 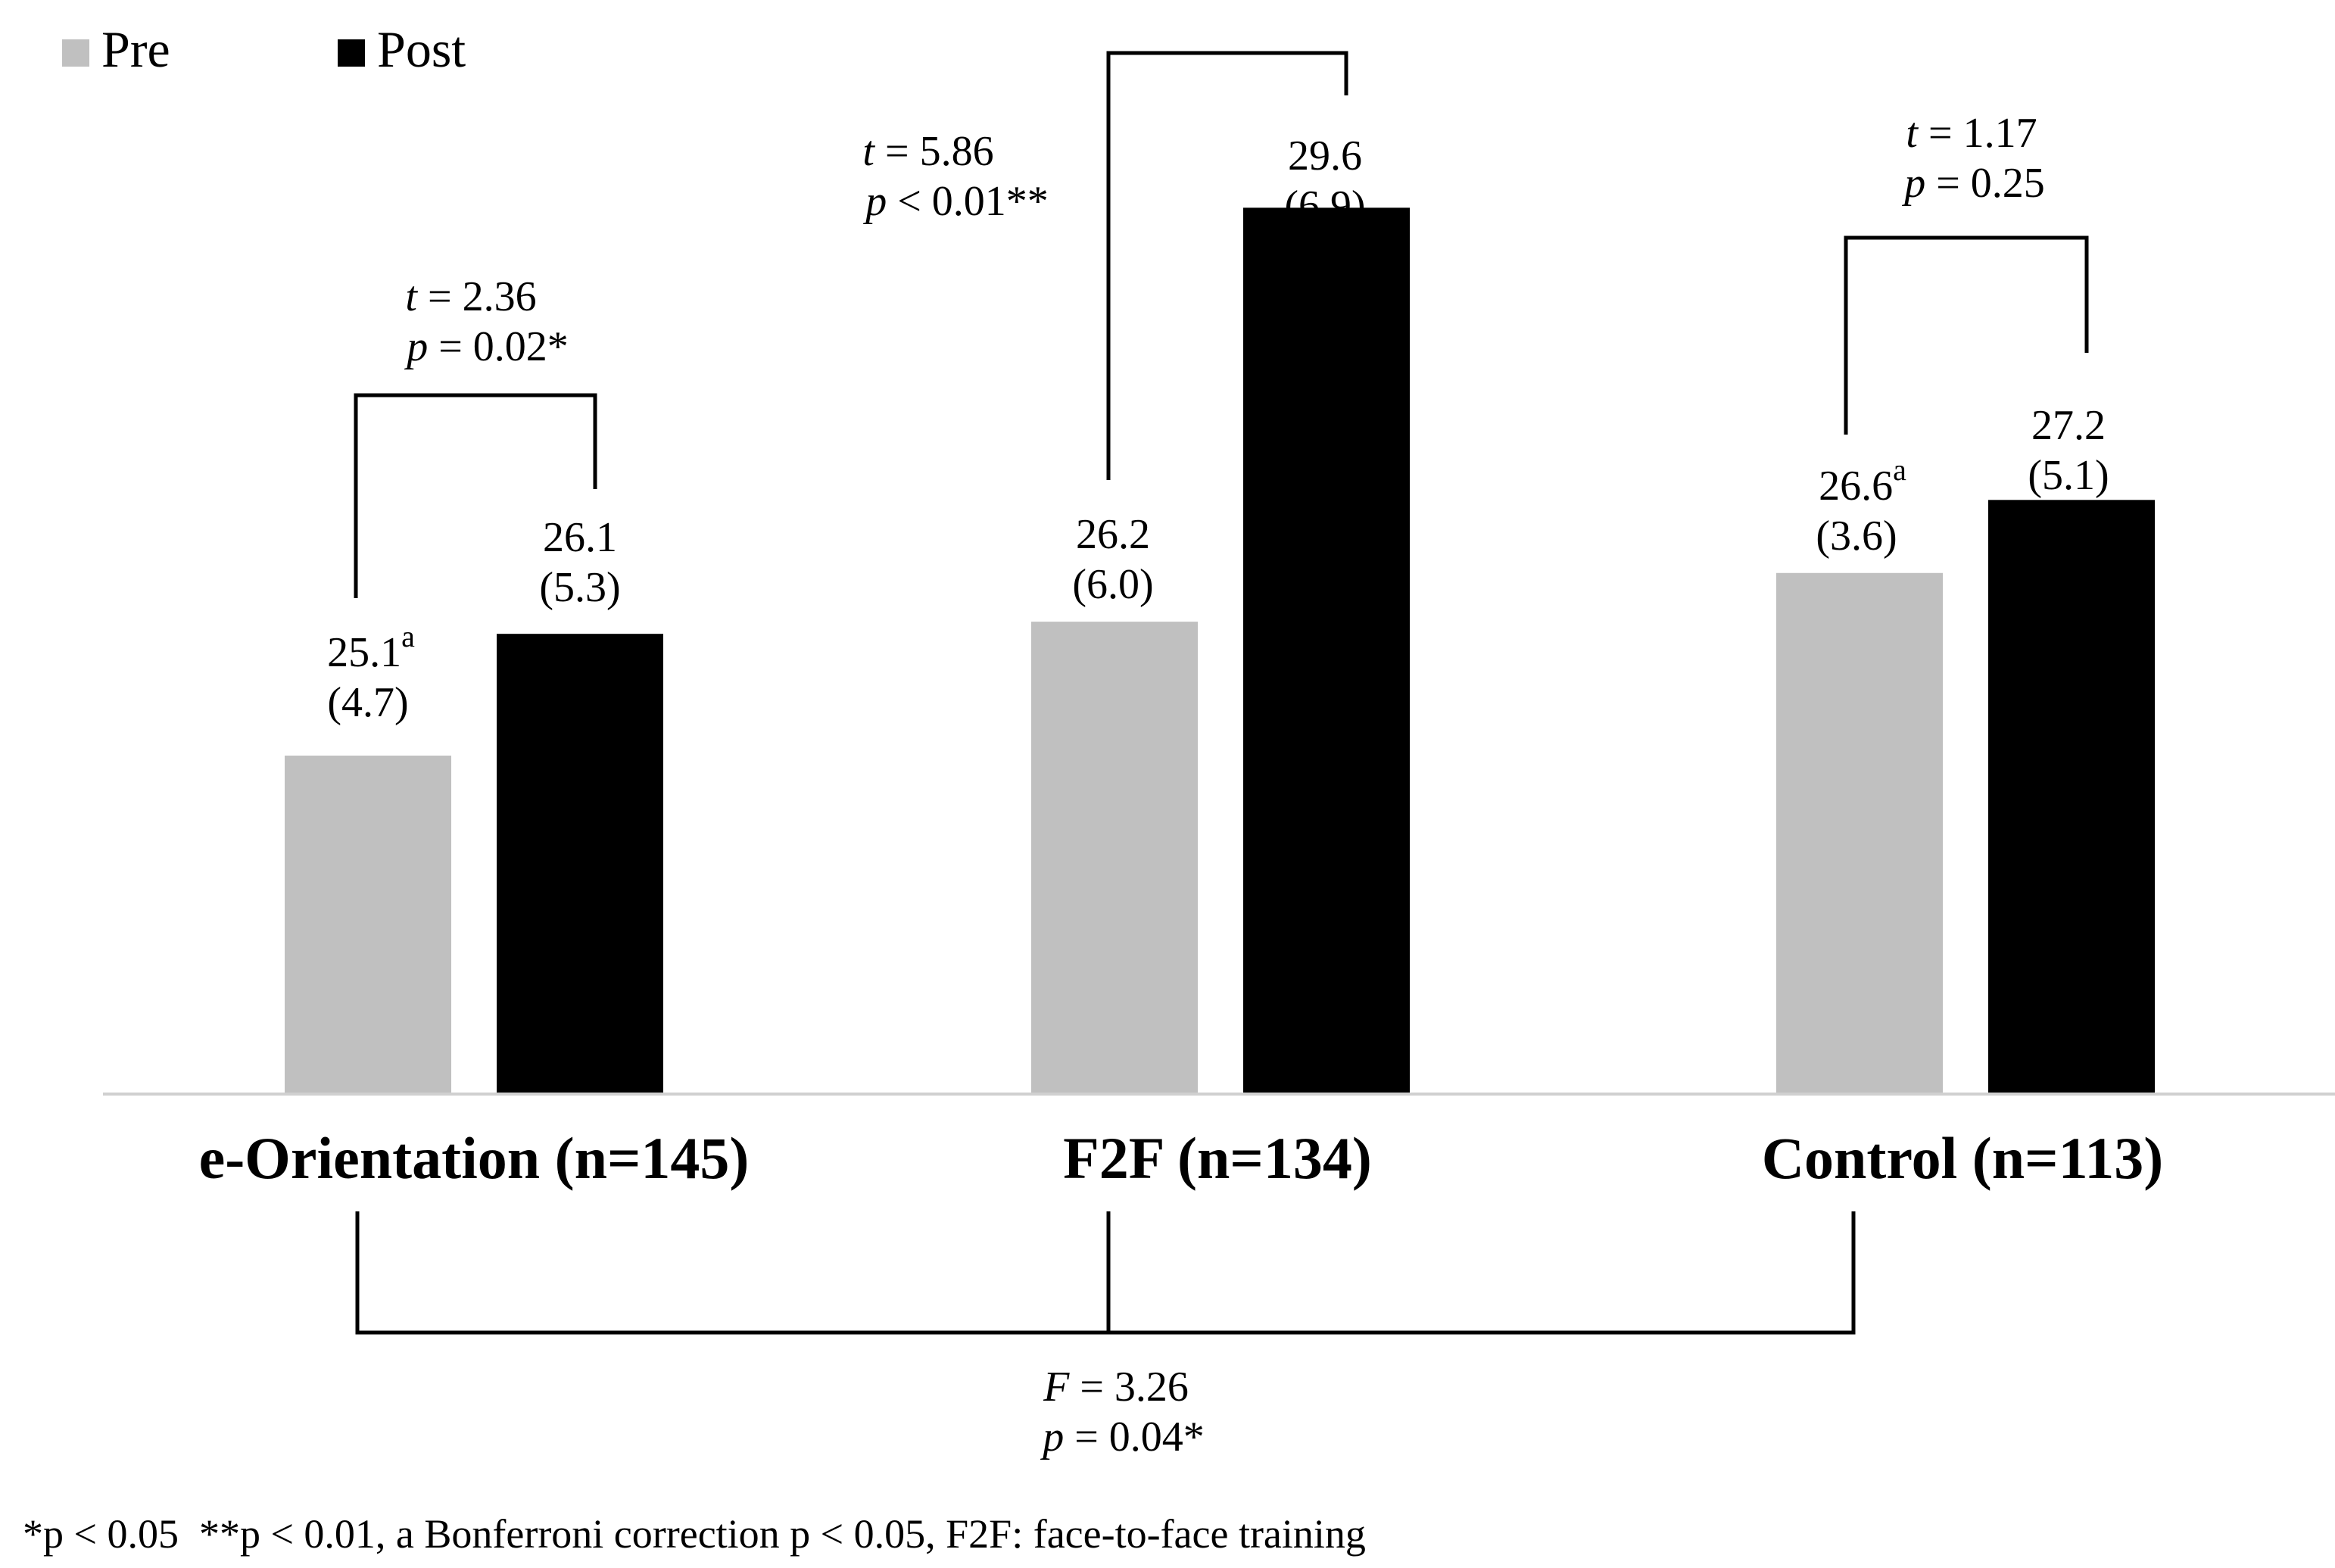 What do you see at coordinates (474, 1158) in the screenshot?
I see `category-label-e-orientation: e-Orientation (n=145)` at bounding box center [474, 1158].